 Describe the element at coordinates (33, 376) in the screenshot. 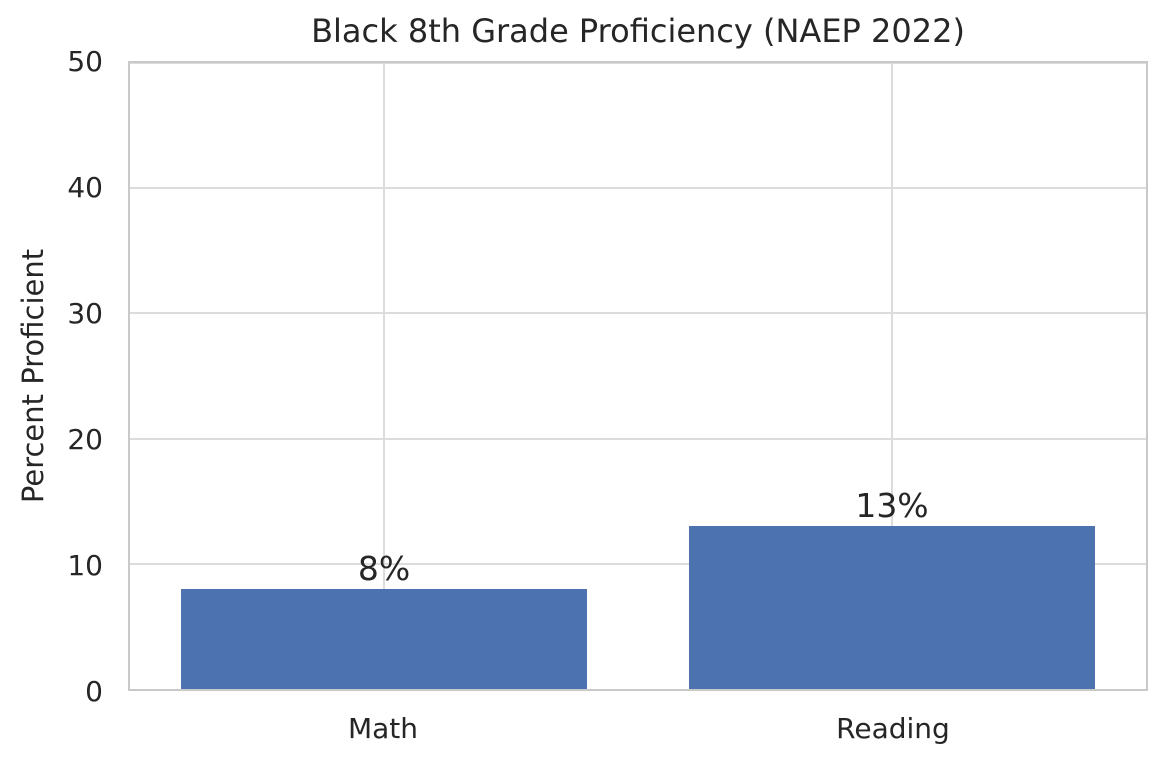

I see `y-axis-label: Percent Proficient` at that location.